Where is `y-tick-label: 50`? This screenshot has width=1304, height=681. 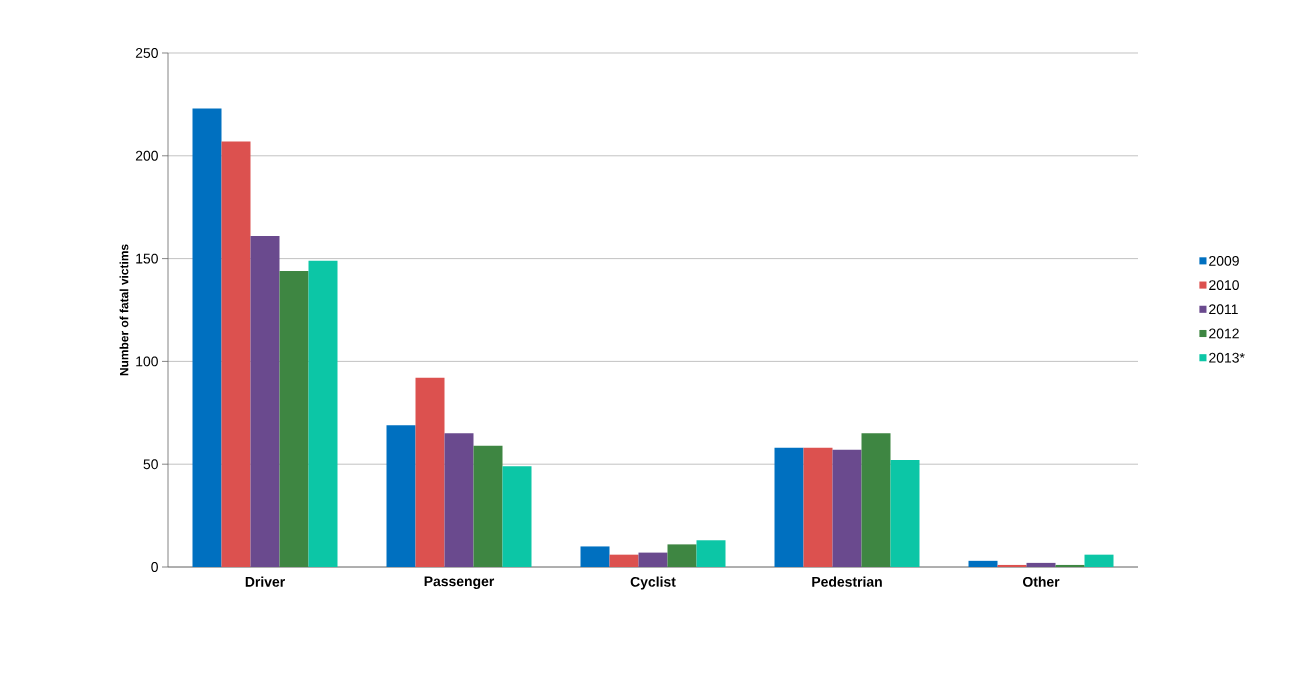 y-tick-label: 50 is located at coordinates (150, 464).